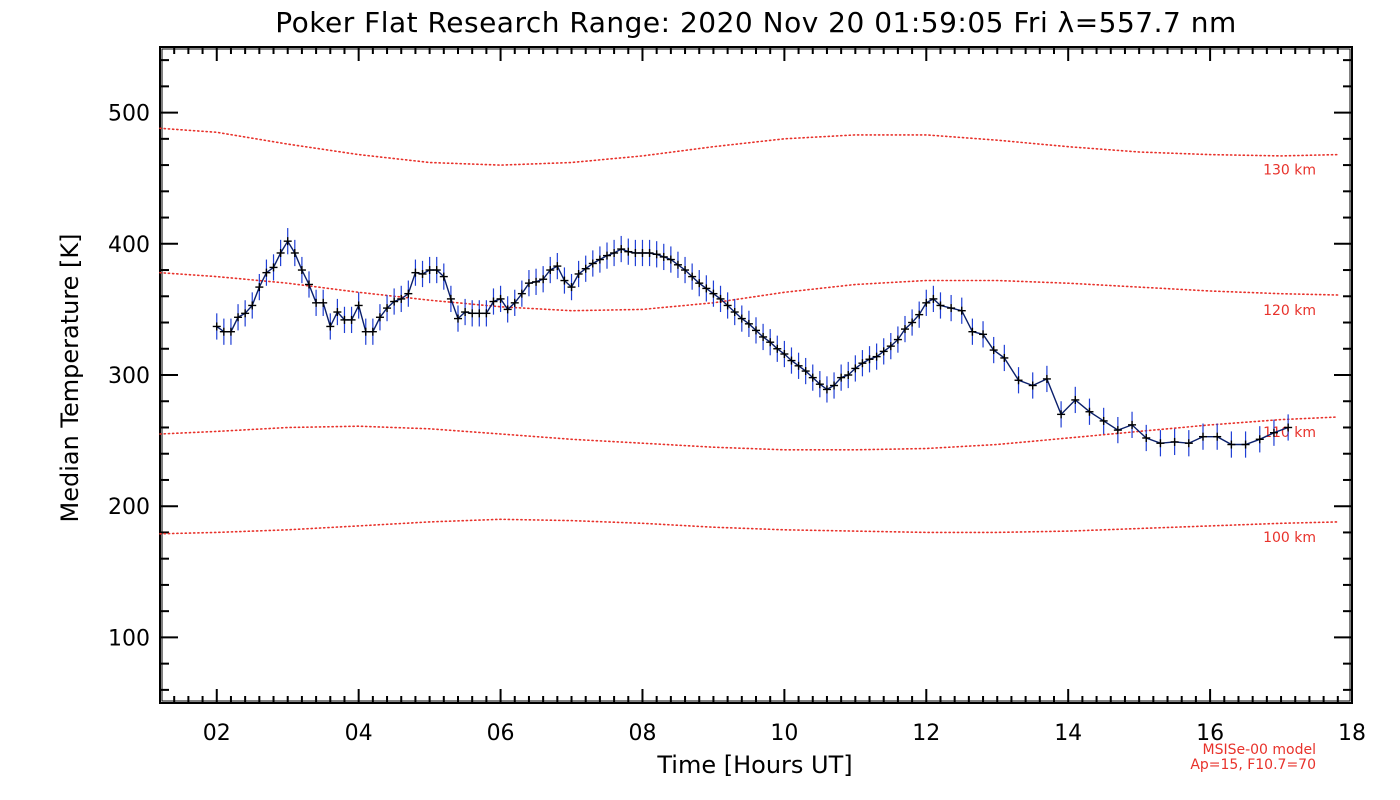 This screenshot has width=1400, height=800. What do you see at coordinates (754, 765) in the screenshot?
I see `x-axis-title: Time [Hours UT]` at bounding box center [754, 765].